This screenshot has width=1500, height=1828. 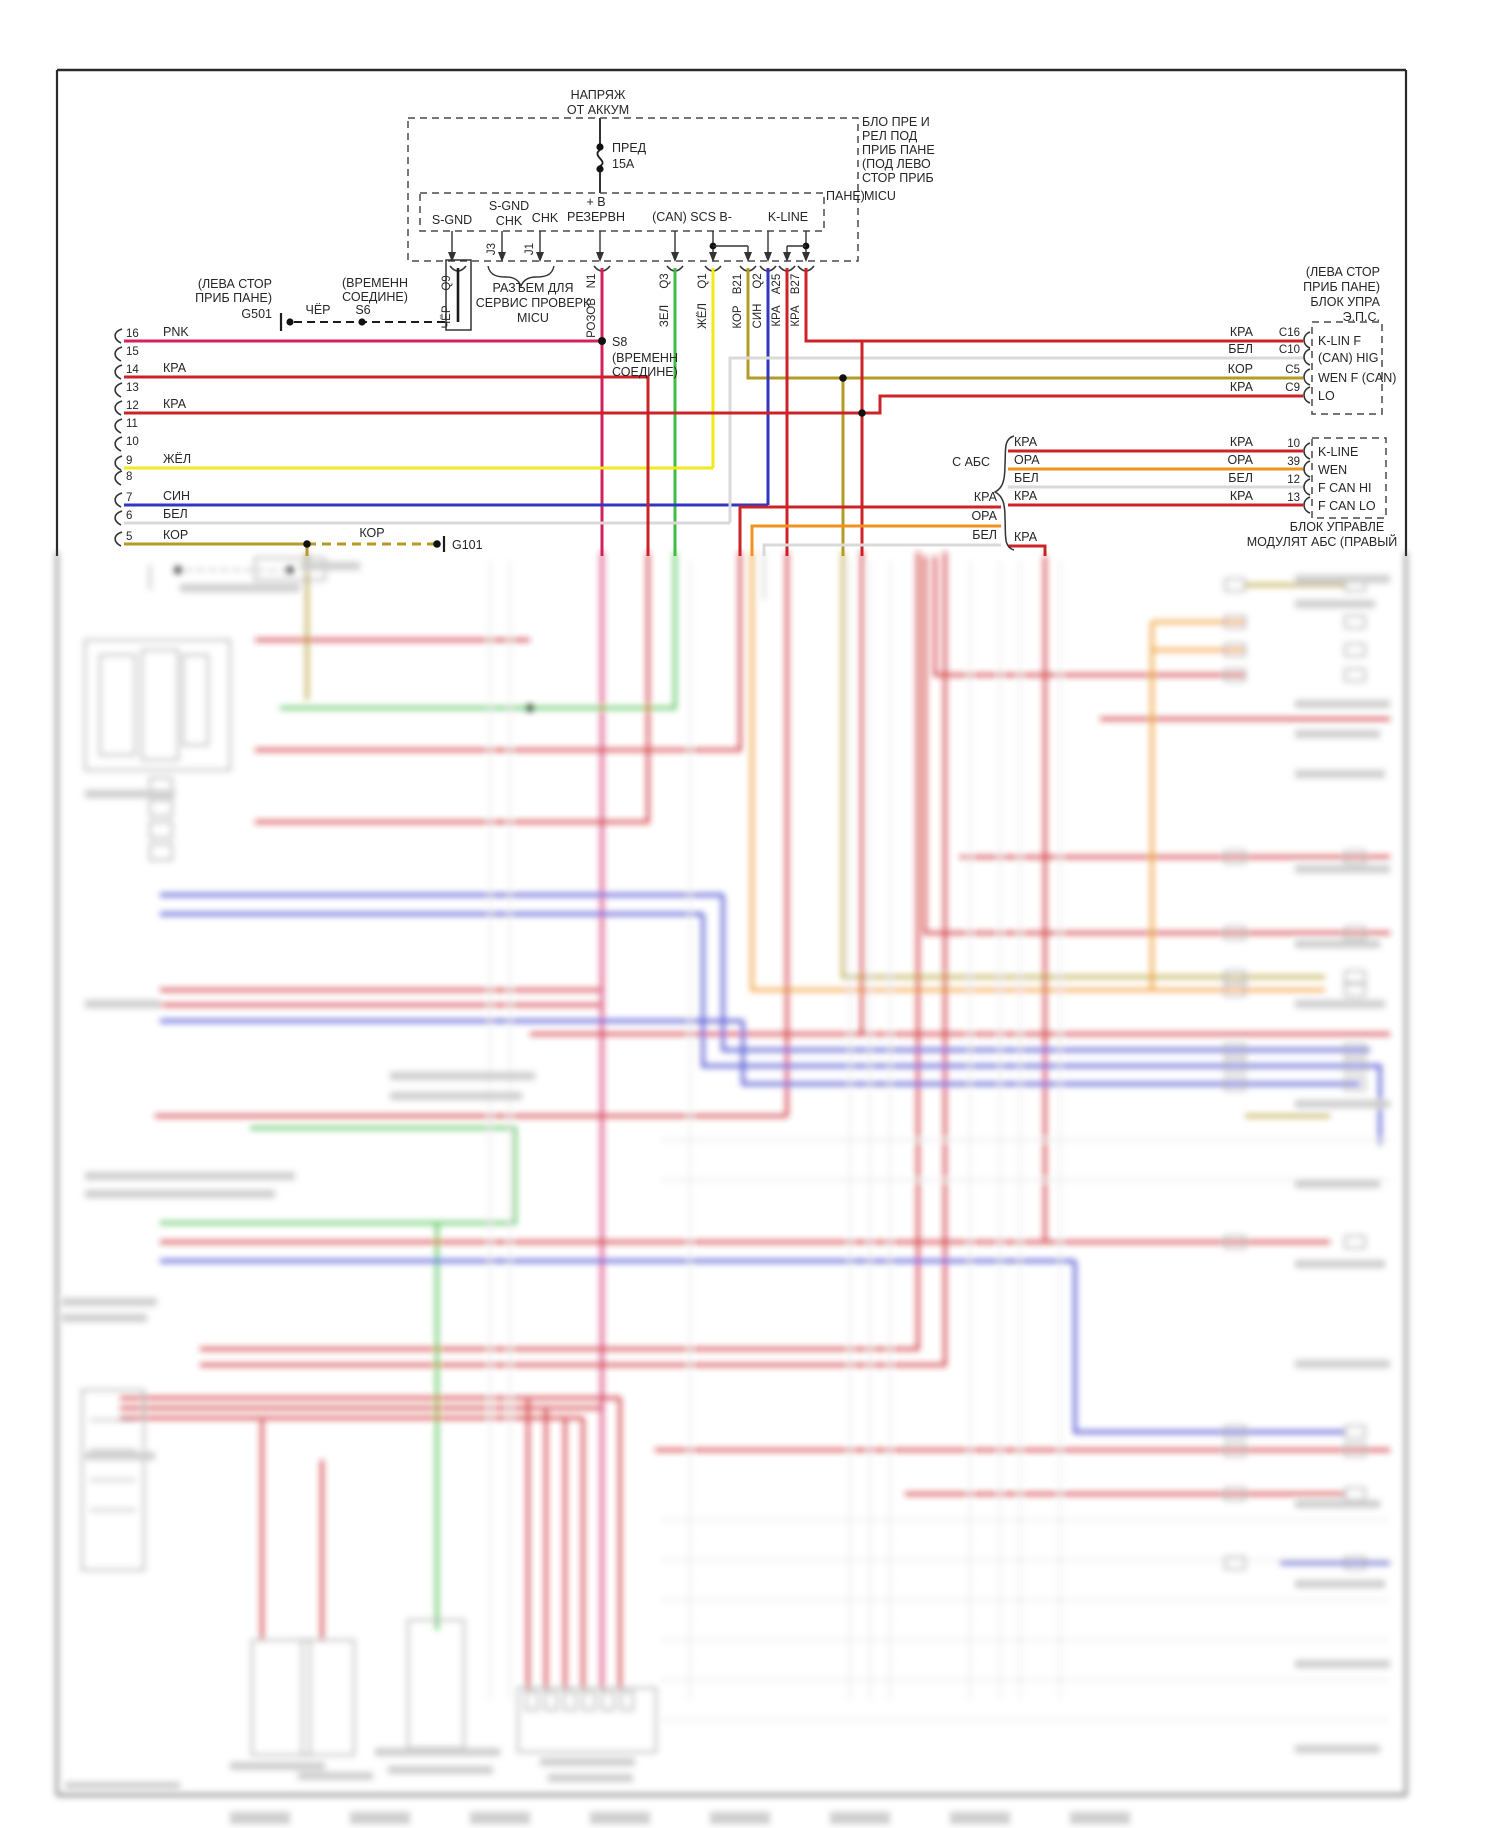 What do you see at coordinates (758, 280) in the screenshot?
I see `svg-text: Q2` at bounding box center [758, 280].